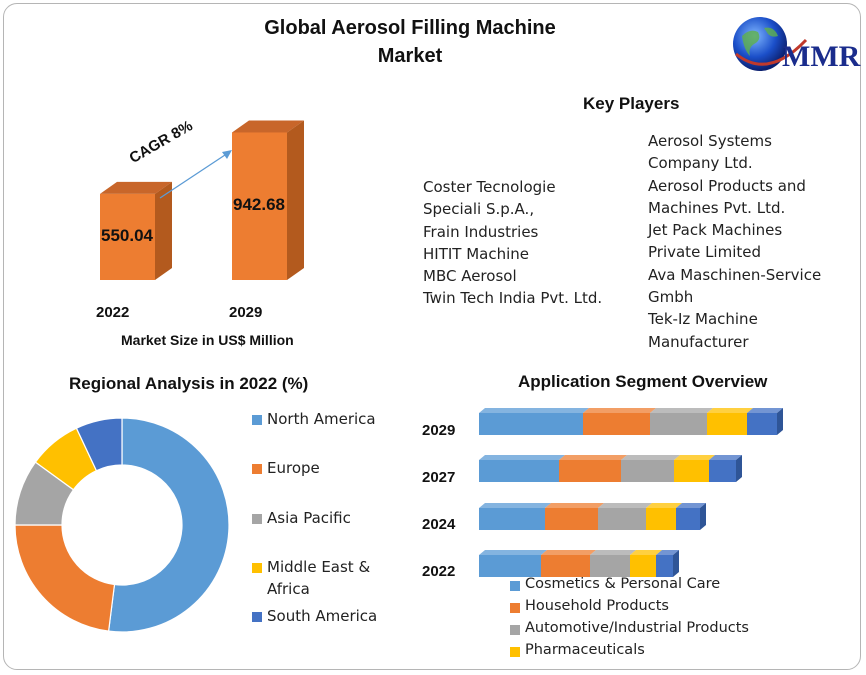 The image size is (866, 675). What do you see at coordinates (710, 141) in the screenshot?
I see `key-player-line: Aerosol Systems` at bounding box center [710, 141].